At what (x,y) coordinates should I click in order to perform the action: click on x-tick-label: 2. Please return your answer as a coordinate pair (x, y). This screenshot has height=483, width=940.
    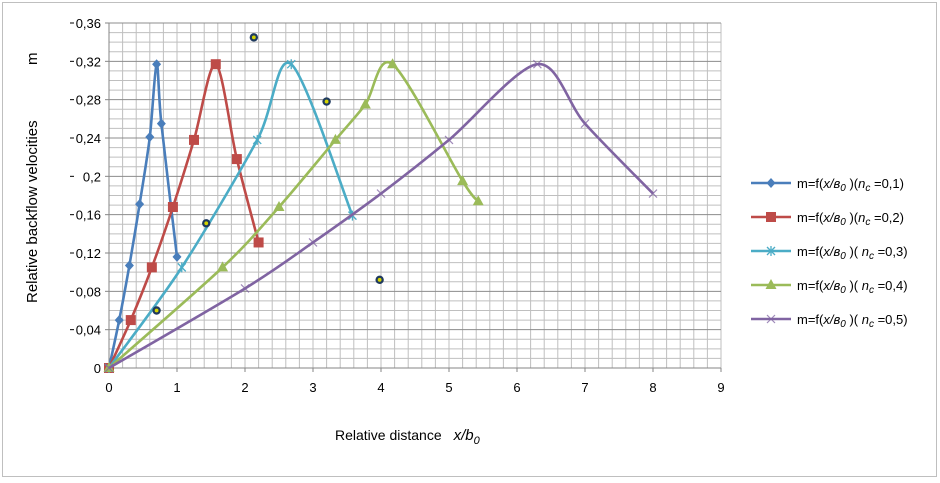
    Looking at the image, I should click on (244, 387).